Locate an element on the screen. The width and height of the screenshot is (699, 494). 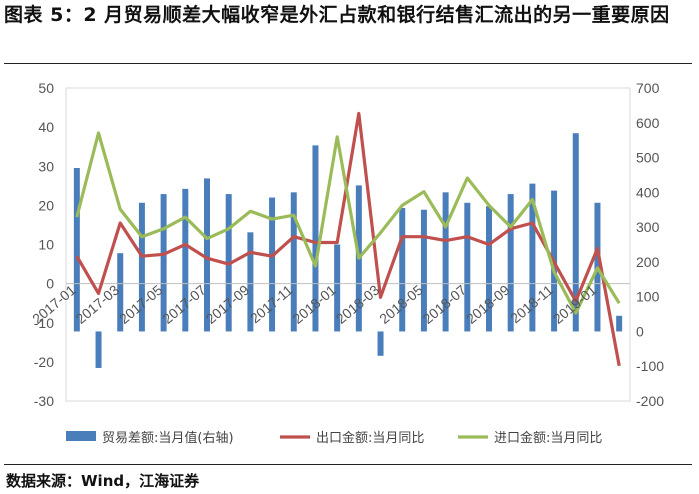
chart-title: 图表 5：2 月贸易顺差大幅收窄是外汇占款和银行结售汇流出的另一重要原因 is located at coordinates (337, 15).